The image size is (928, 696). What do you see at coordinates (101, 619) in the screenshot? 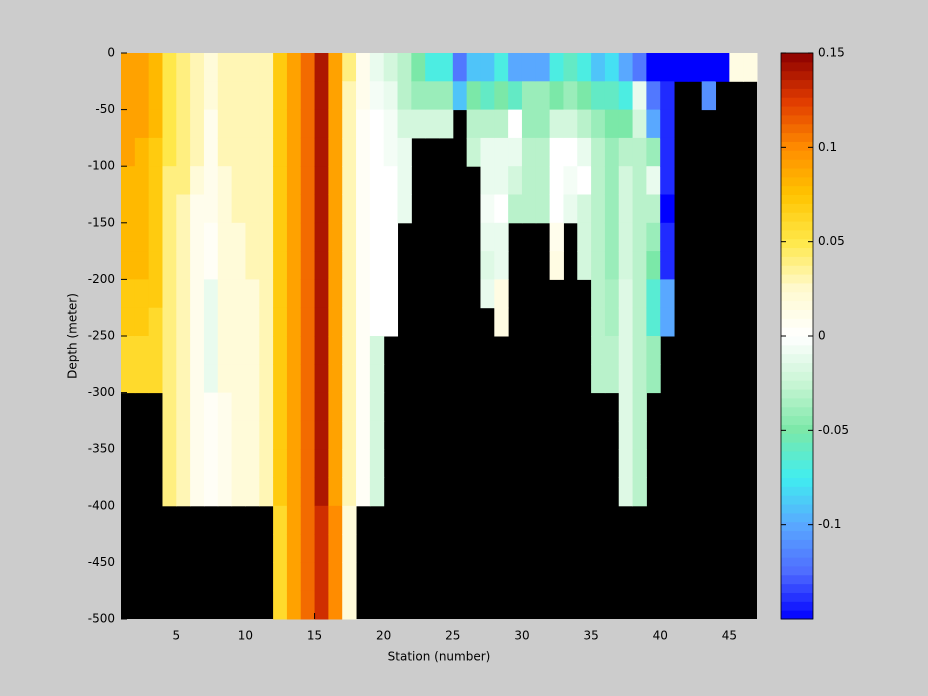
I see `y-tick-label: -500` at bounding box center [101, 619].